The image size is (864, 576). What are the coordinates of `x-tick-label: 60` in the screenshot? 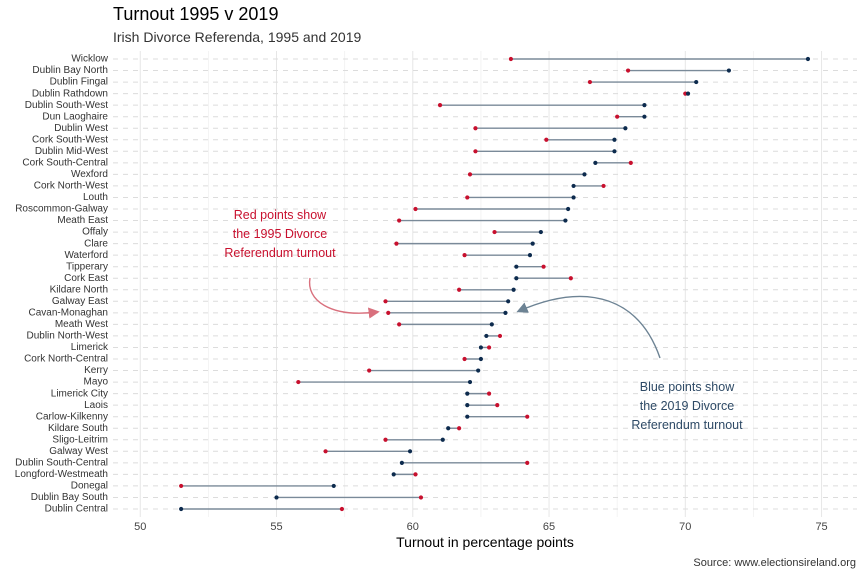 It's located at (413, 527).